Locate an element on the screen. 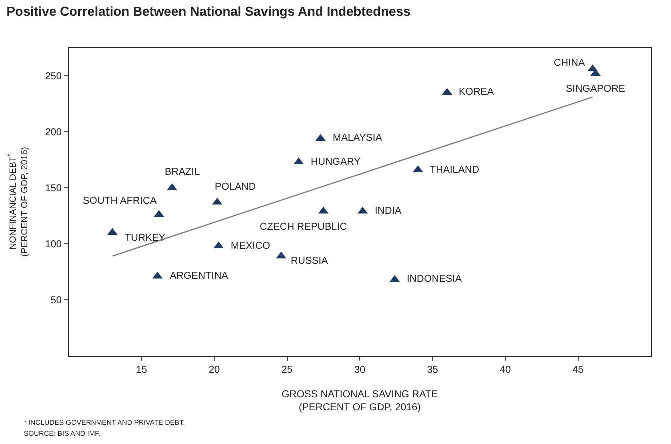 Image resolution: width=671 pixels, height=444 pixels. y-tick-label: 200 is located at coordinates (53, 133).